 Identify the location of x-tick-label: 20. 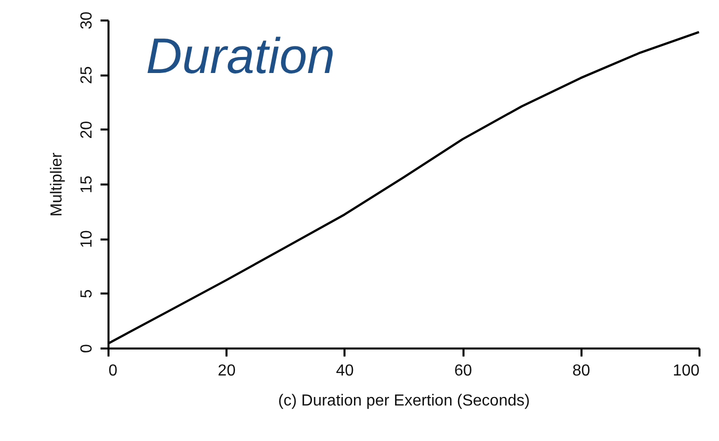
(227, 371).